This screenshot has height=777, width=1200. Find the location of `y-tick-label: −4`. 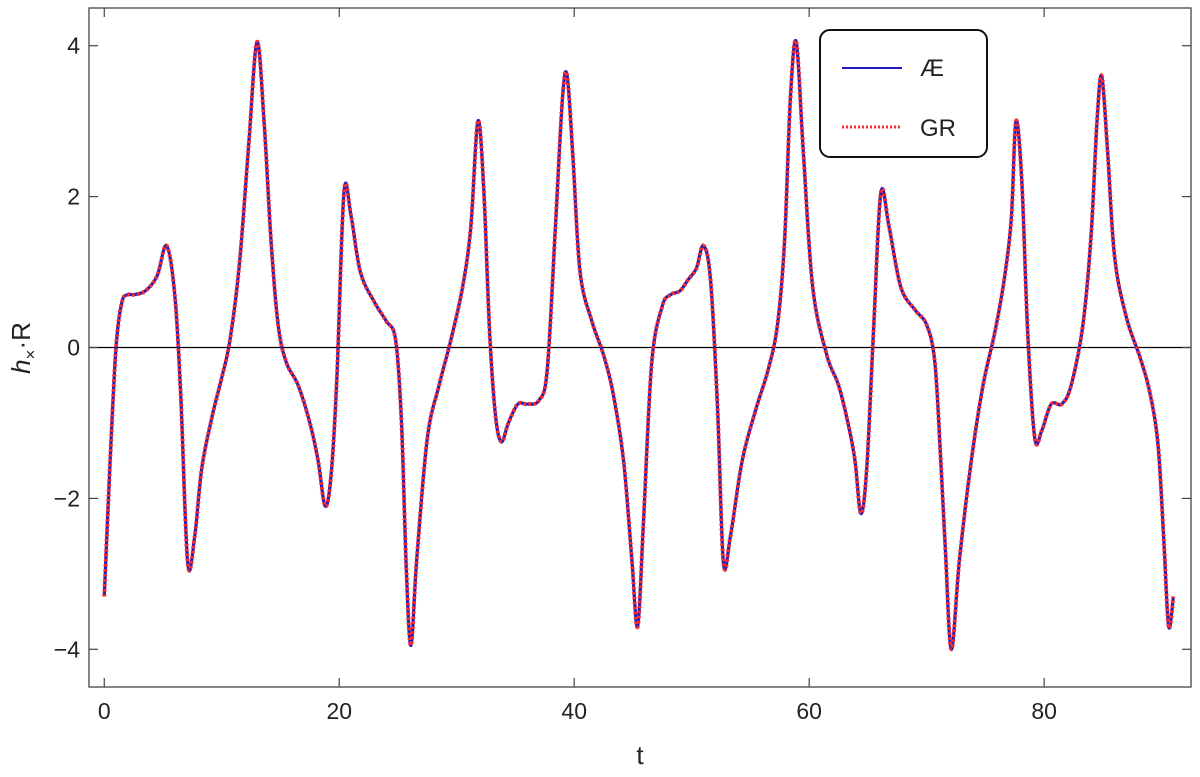

y-tick-label: −4 is located at coordinates (67, 649).